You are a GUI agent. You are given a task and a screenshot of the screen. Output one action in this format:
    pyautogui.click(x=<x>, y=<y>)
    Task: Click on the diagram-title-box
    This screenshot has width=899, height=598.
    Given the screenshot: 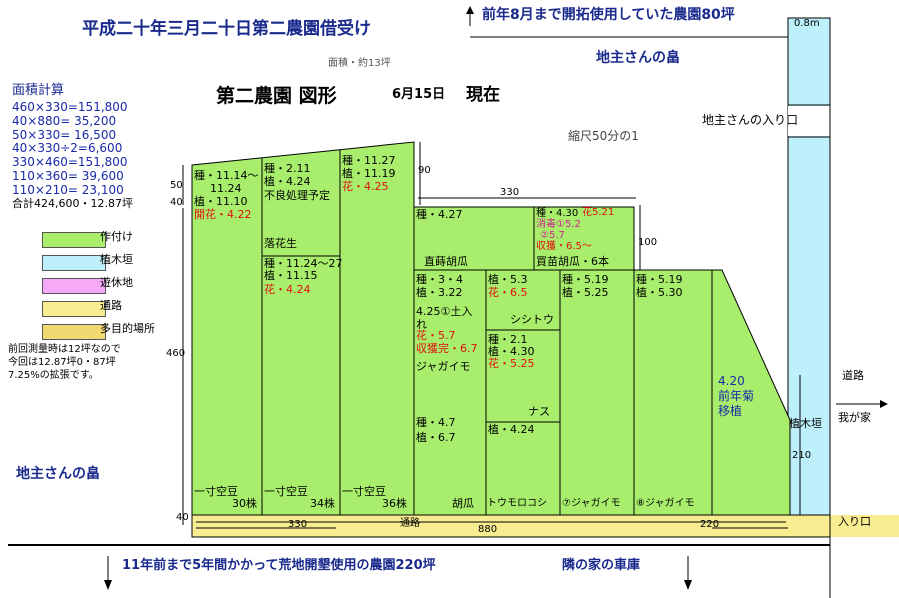 What is the action you would take?
    pyautogui.click(x=395, y=98)
    